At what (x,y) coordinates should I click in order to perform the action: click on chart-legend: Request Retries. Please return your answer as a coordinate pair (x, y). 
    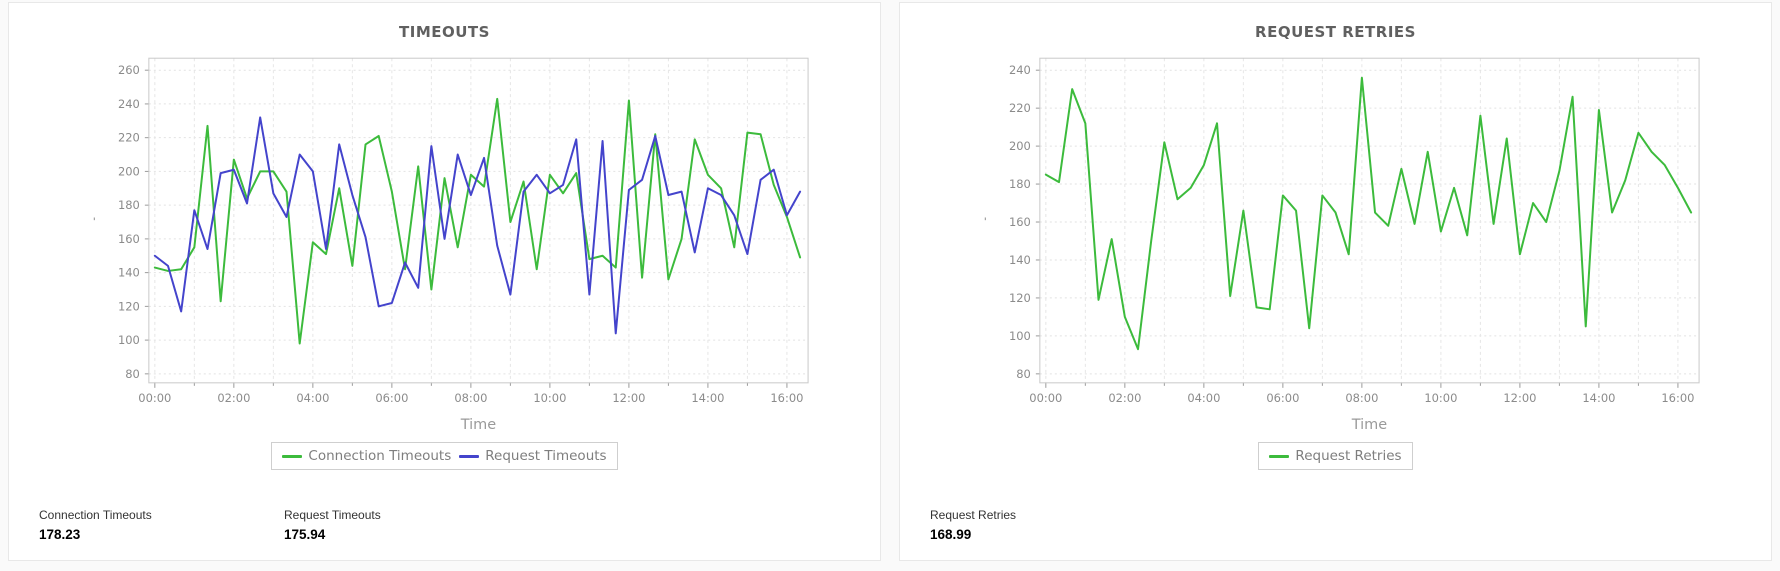
    Looking at the image, I should click on (1335, 456).